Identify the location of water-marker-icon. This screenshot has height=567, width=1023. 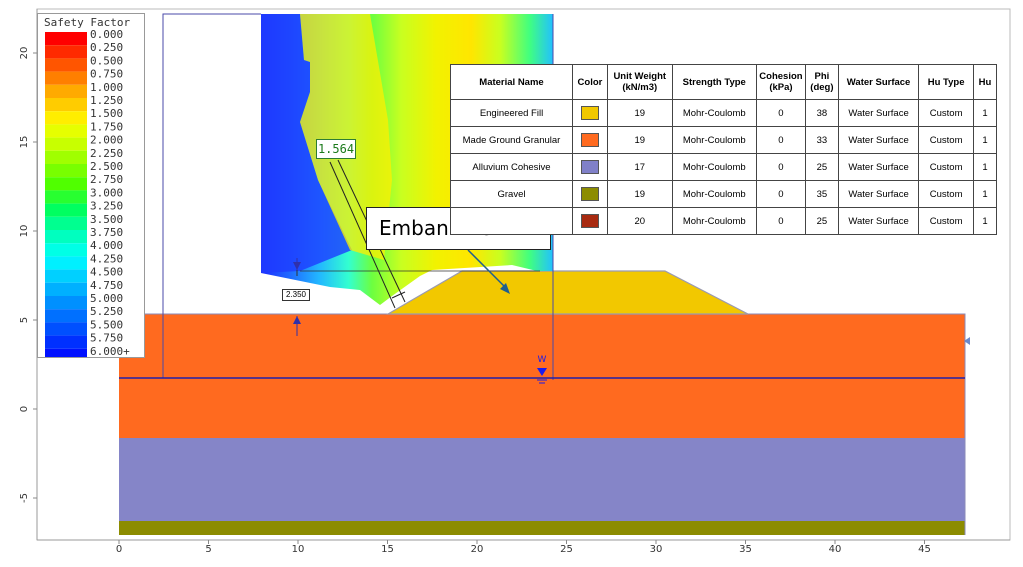
(542, 372).